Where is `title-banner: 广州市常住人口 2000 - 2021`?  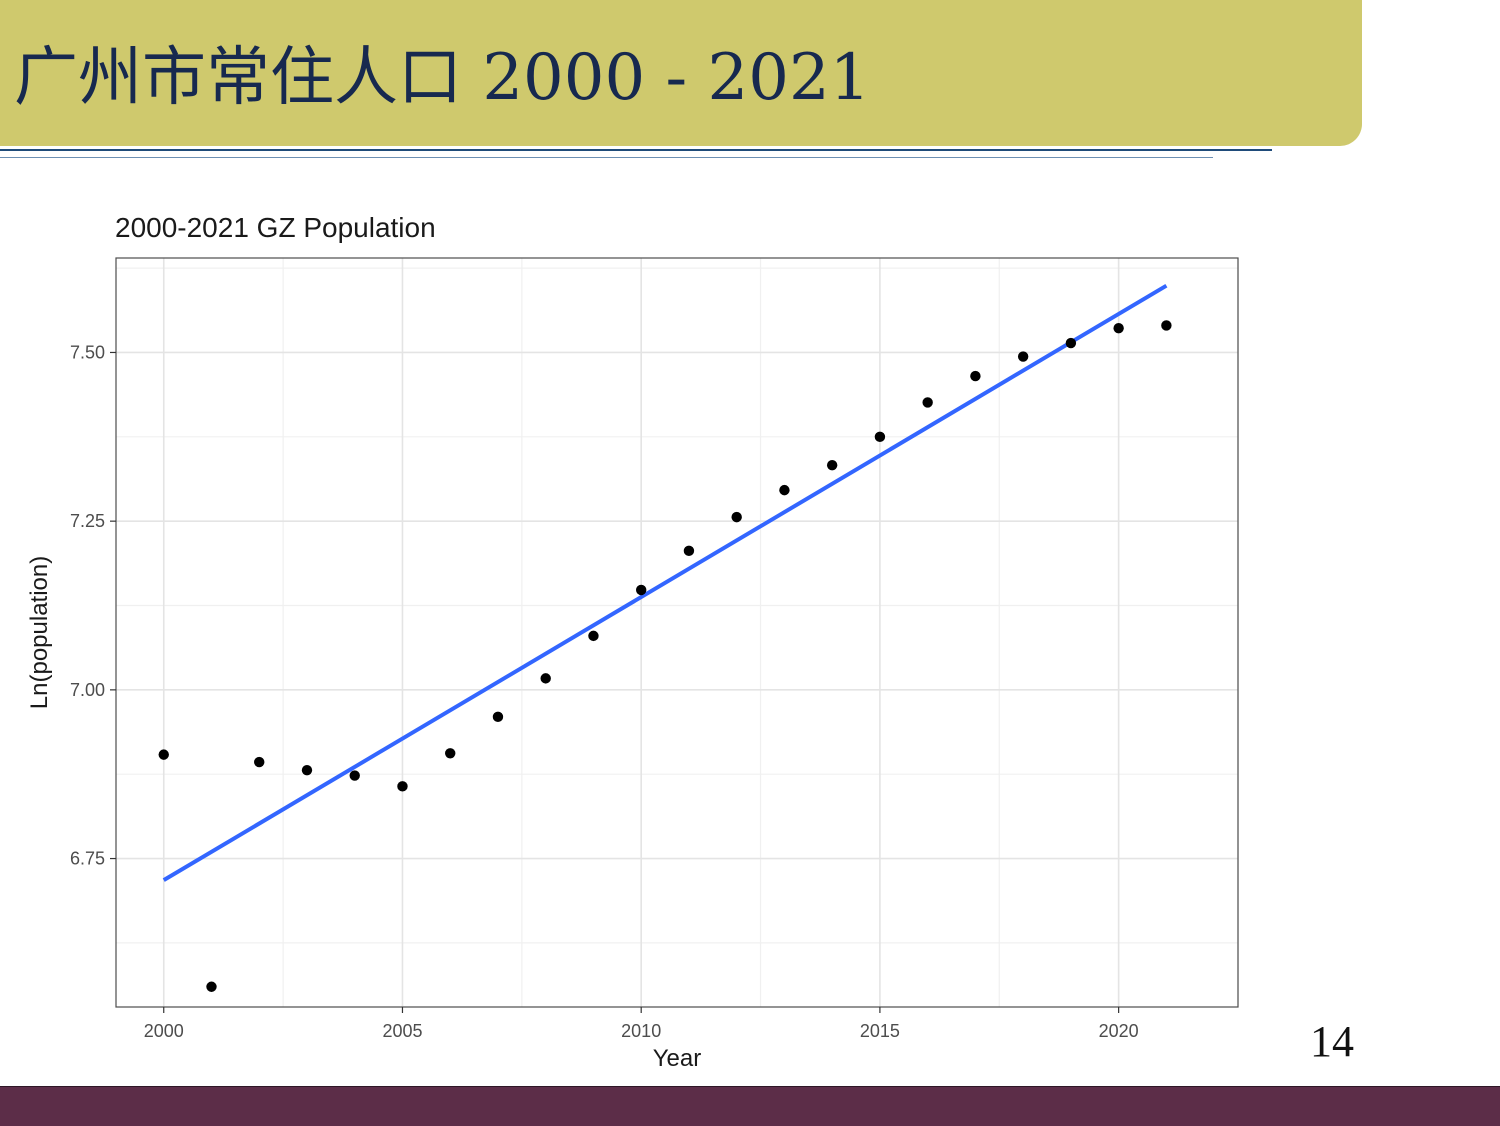
title-banner: 广州市常住人口 2000 - 2021 is located at coordinates (681, 73).